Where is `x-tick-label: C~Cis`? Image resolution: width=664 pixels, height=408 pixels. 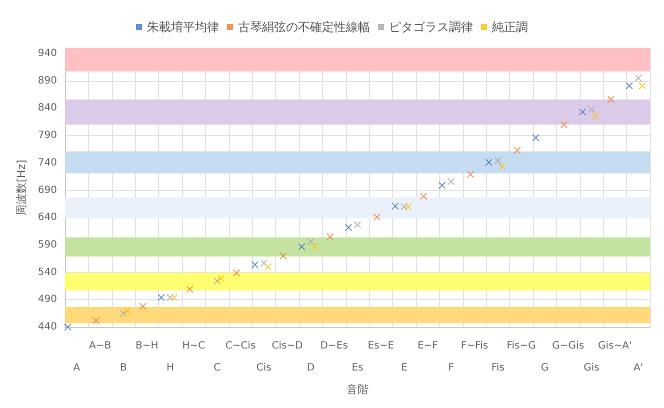
x-tick-label: C~Cis is located at coordinates (240, 346).